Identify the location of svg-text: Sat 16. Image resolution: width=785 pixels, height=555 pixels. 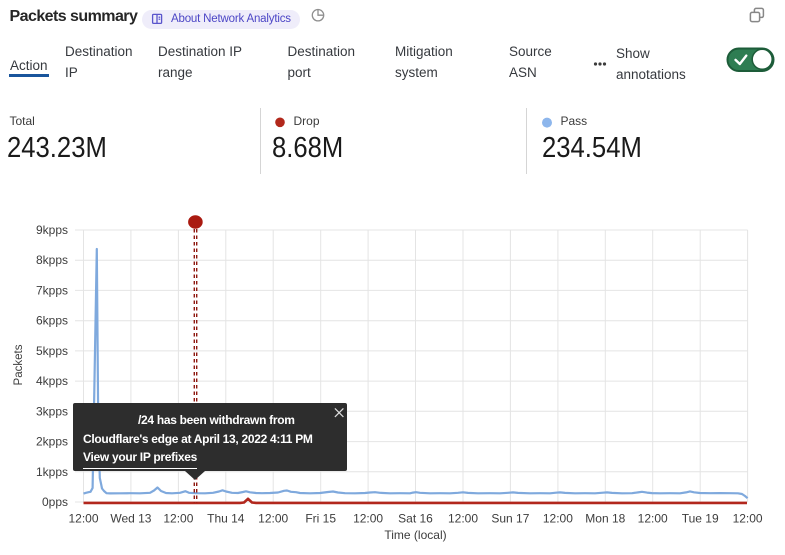
(415, 519).